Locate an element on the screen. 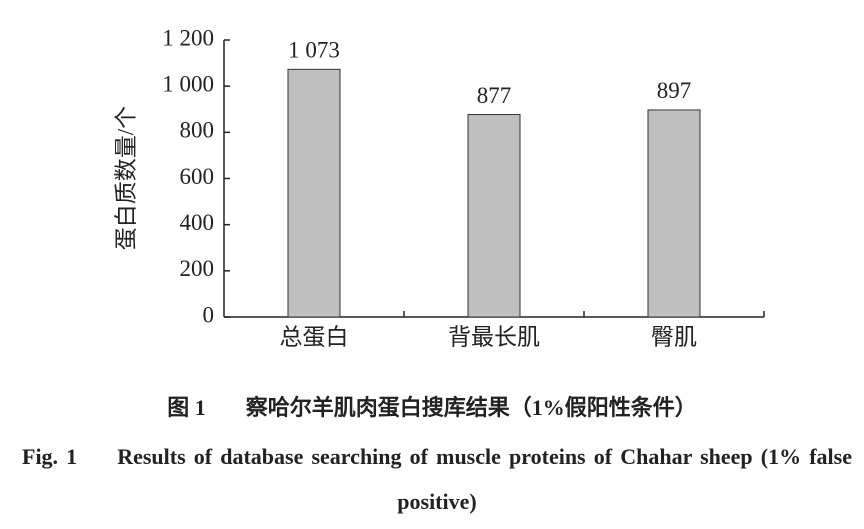 Image resolution: width=864 pixels, height=529 pixels. y-tick-label: 1 000 is located at coordinates (188, 83).